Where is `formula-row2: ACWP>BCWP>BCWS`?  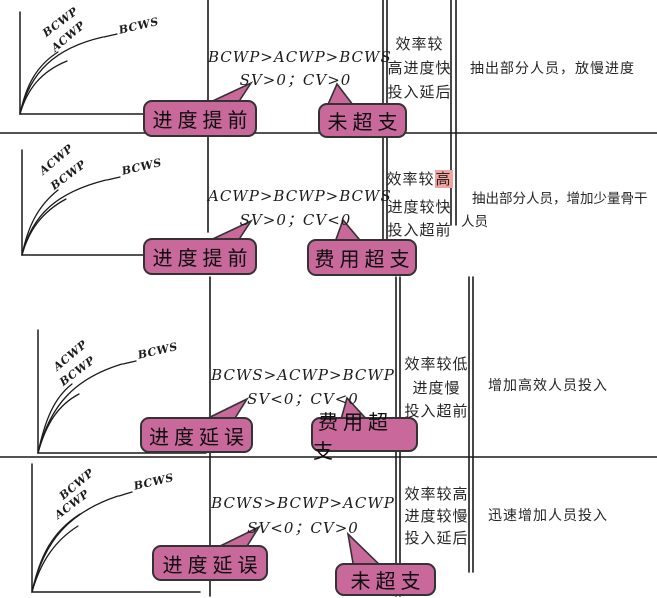
formula-row2: ACWP>BCWP>BCWS is located at coordinates (300, 196).